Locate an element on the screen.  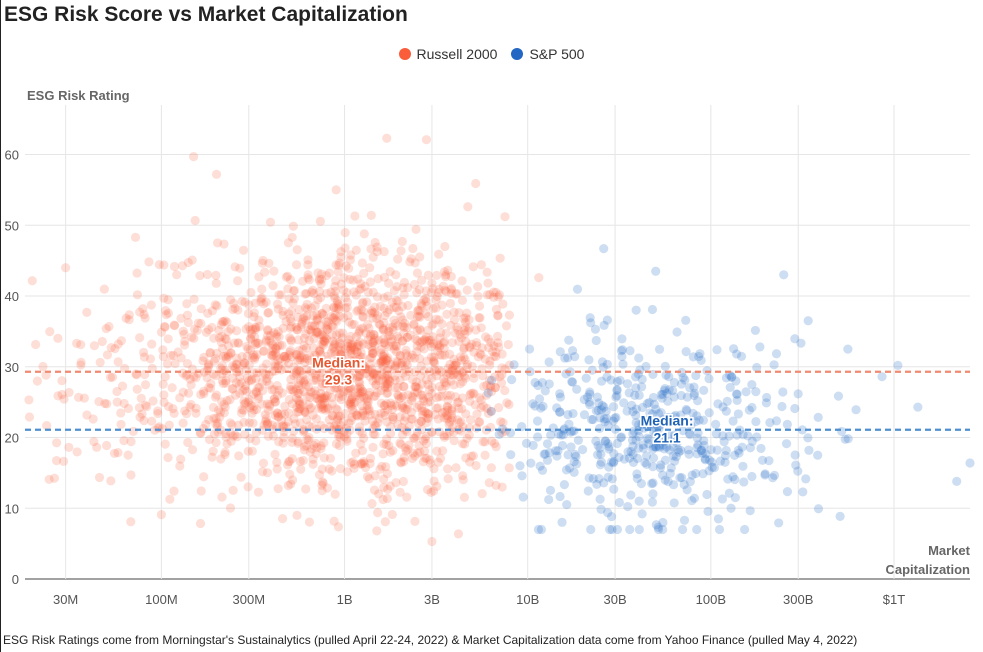
x-tick-label: 1B is located at coordinates (345, 599).